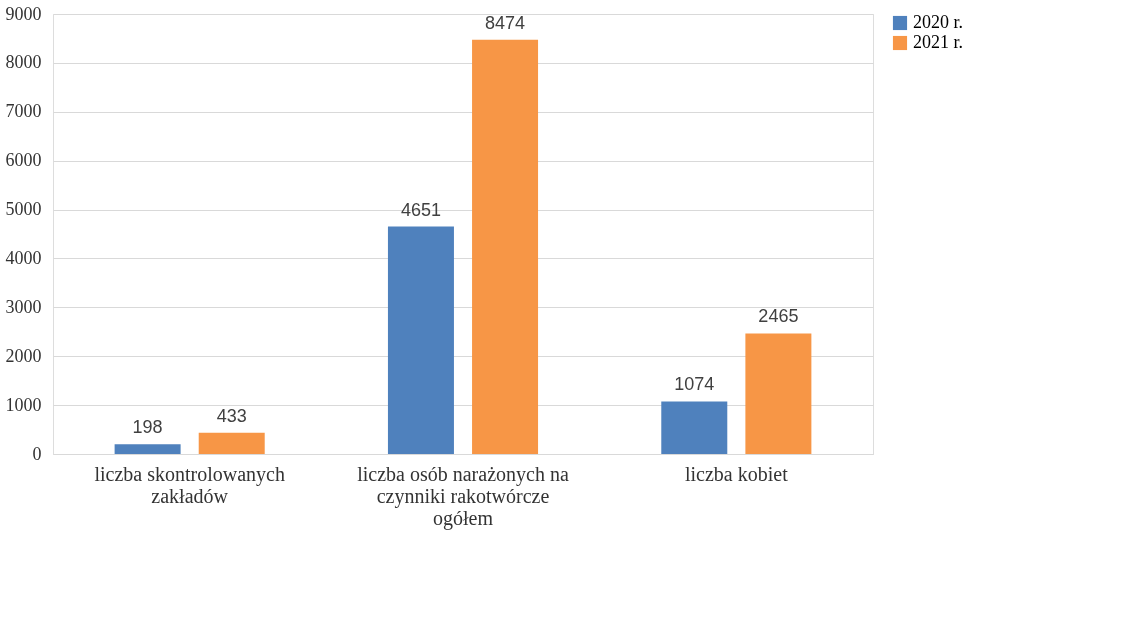 This screenshot has height=630, width=1138. Describe the element at coordinates (505, 22) in the screenshot. I see `data-label: 8474` at that location.